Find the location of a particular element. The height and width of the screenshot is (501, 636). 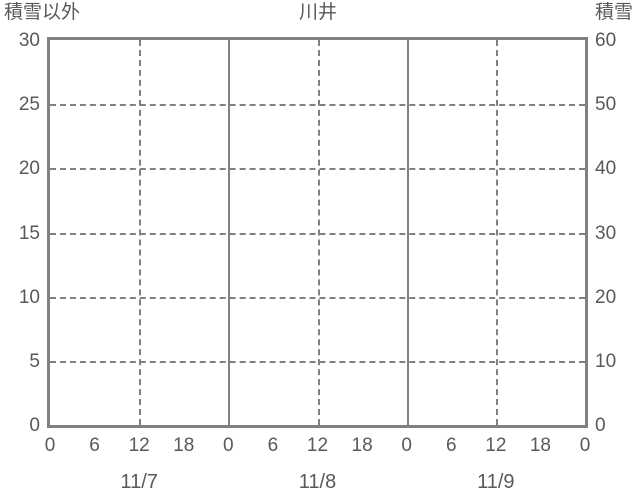

left-axis-tick-labels: 0 5 10 15 20 25 30 is located at coordinates (20, 233).